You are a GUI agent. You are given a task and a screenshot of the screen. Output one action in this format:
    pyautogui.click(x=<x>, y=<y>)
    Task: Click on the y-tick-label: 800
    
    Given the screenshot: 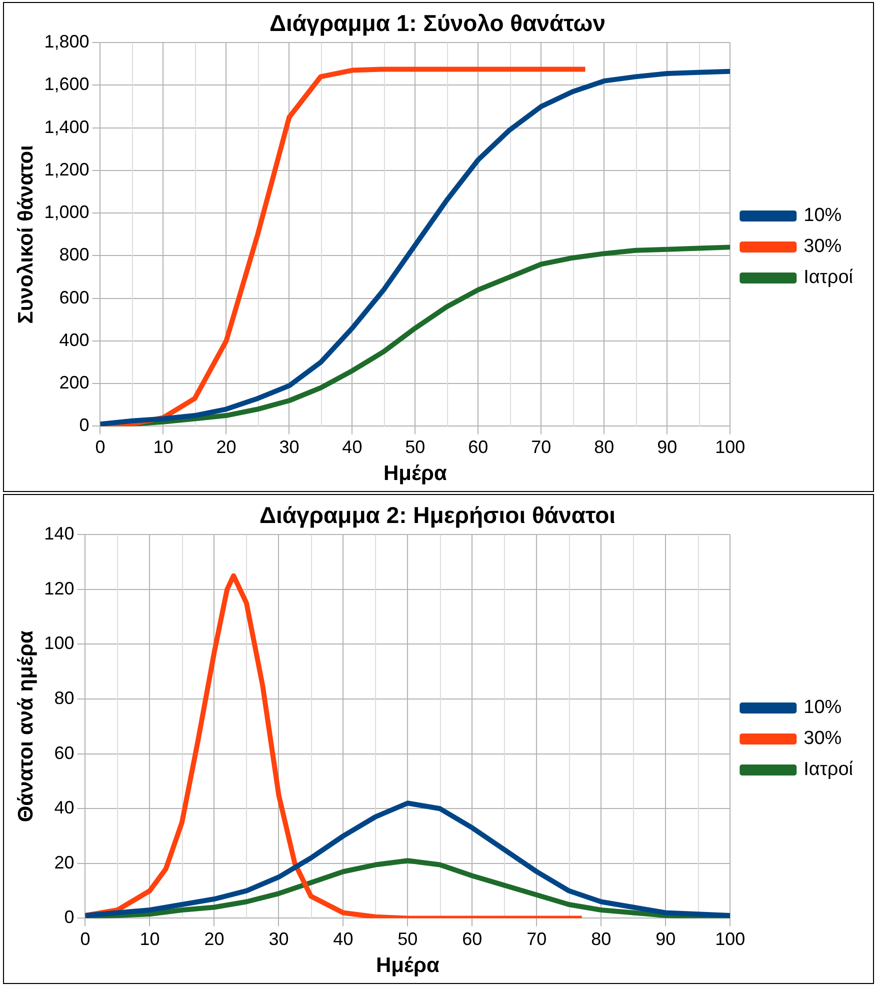 What is the action you would take?
    pyautogui.click(x=74, y=254)
    